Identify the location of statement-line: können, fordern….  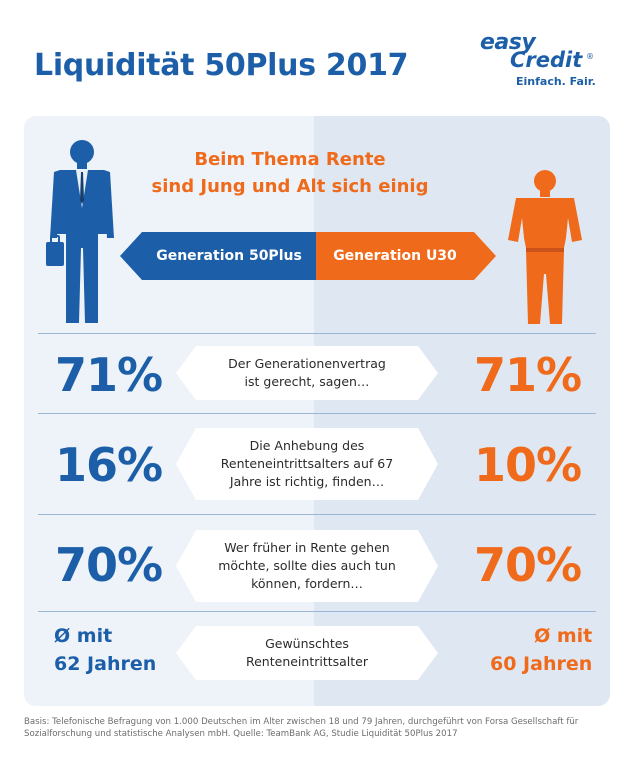
(307, 583).